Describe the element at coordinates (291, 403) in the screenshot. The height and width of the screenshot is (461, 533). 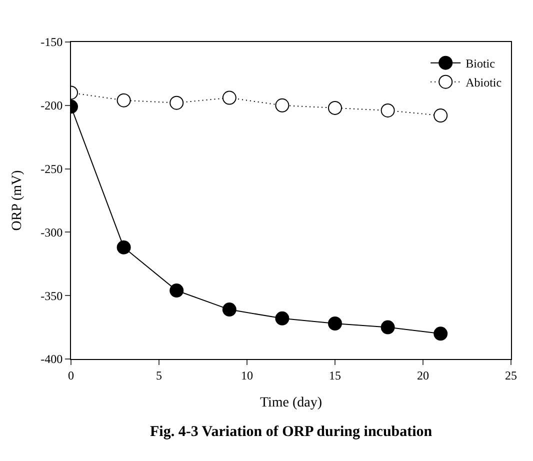
I see `x-axis-title: Time (day)` at that location.